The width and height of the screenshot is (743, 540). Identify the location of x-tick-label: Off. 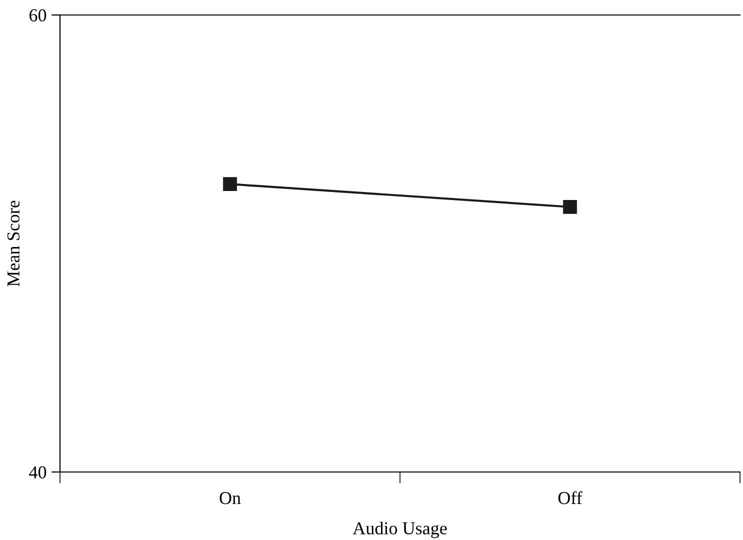
(570, 497).